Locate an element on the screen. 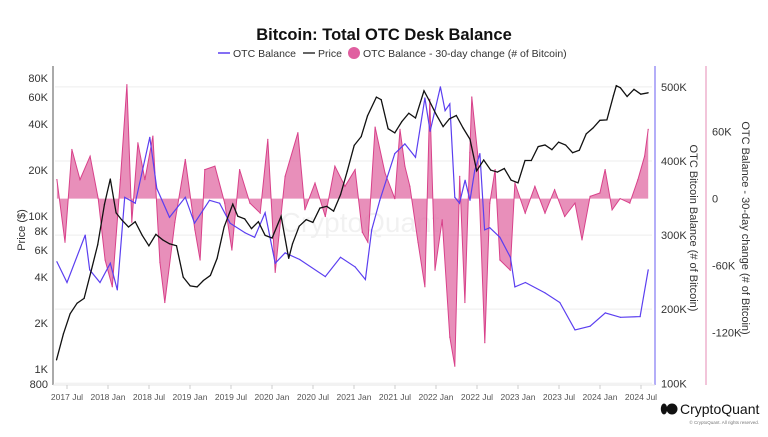 This screenshot has height=437, width=768. x-tick-label: 2017 Jul is located at coordinates (67, 397).